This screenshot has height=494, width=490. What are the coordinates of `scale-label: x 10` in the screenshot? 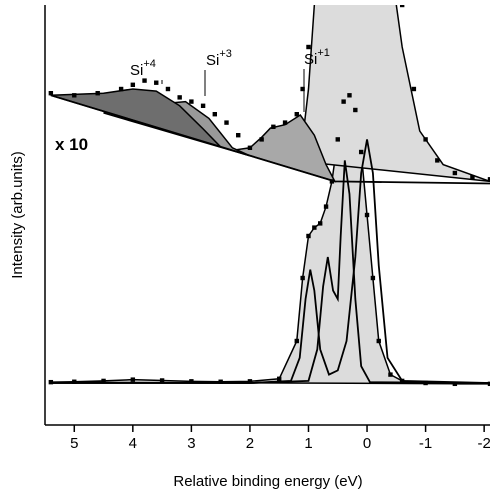 It's located at (71, 144).